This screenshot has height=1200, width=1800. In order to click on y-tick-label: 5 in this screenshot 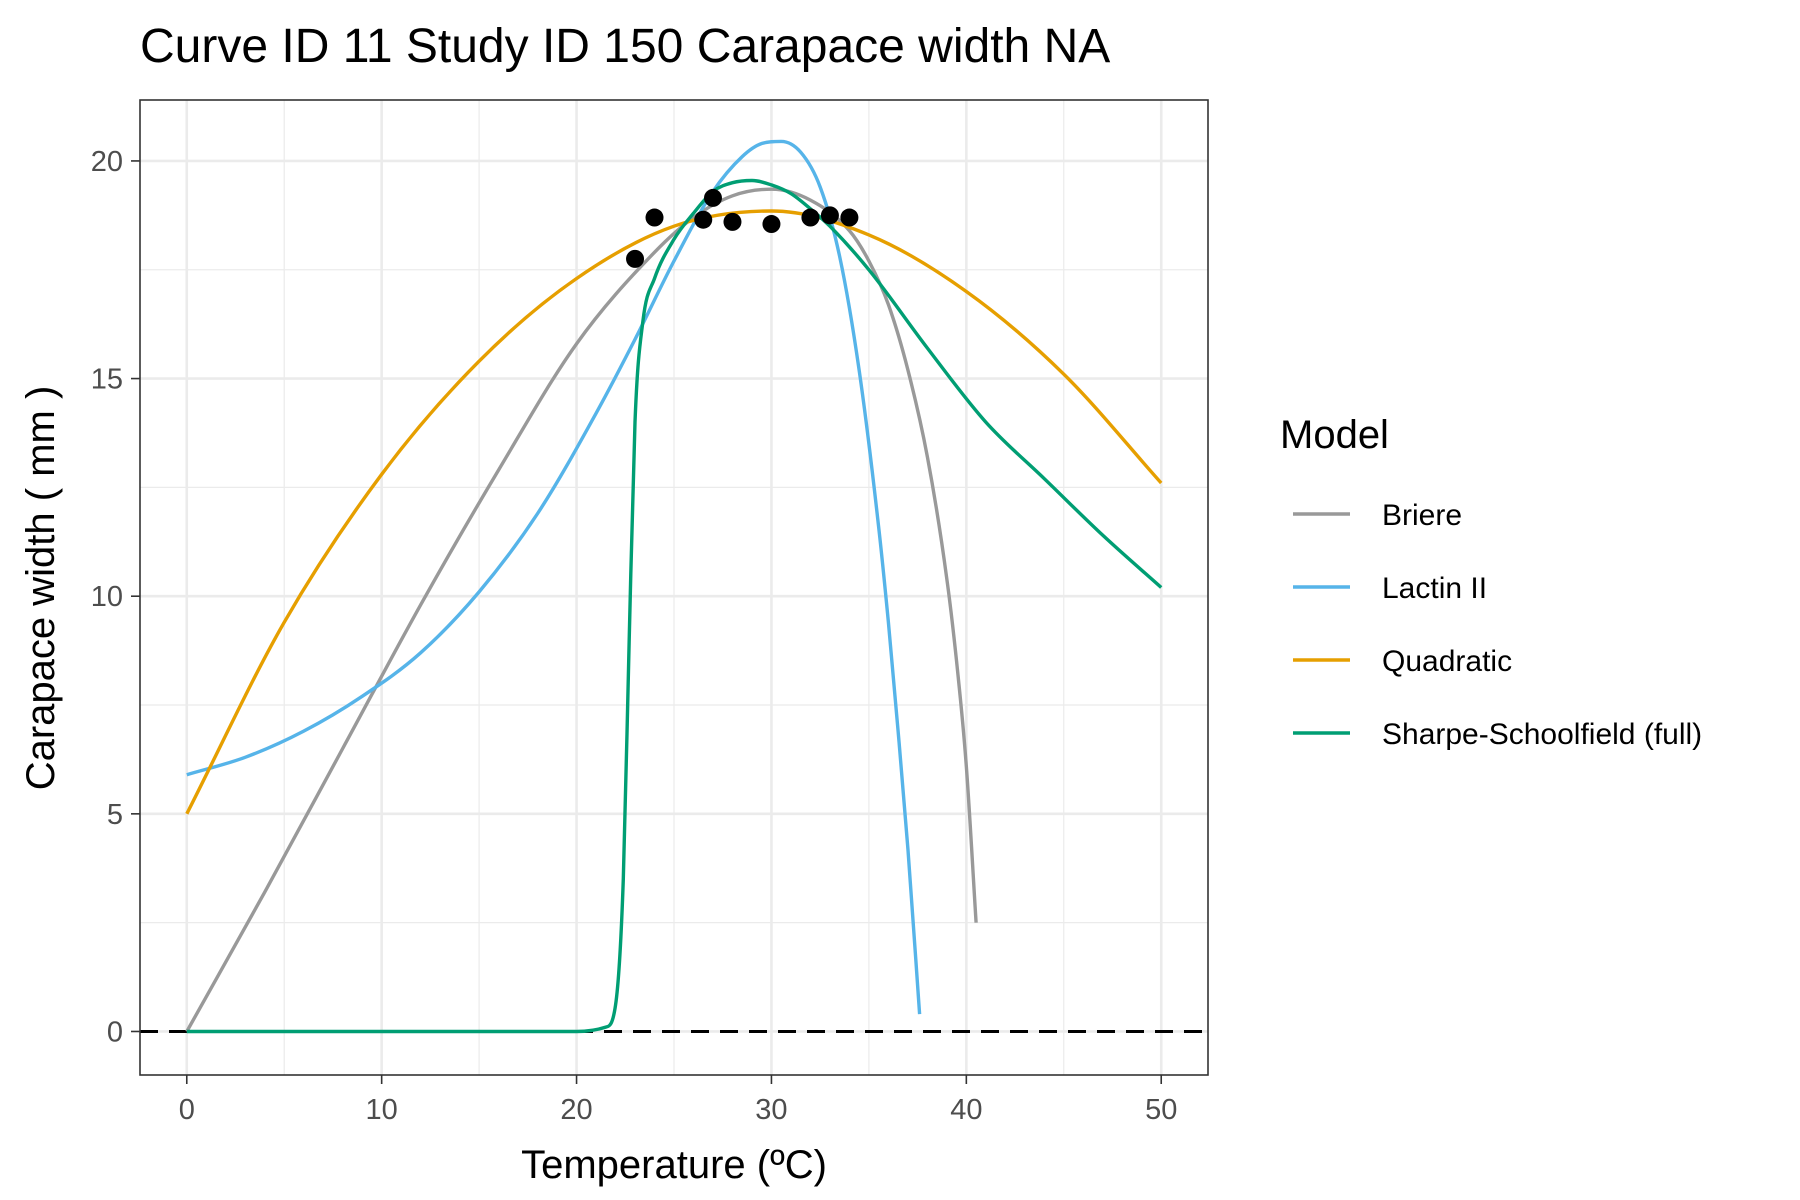, I will do `click(115, 815)`.